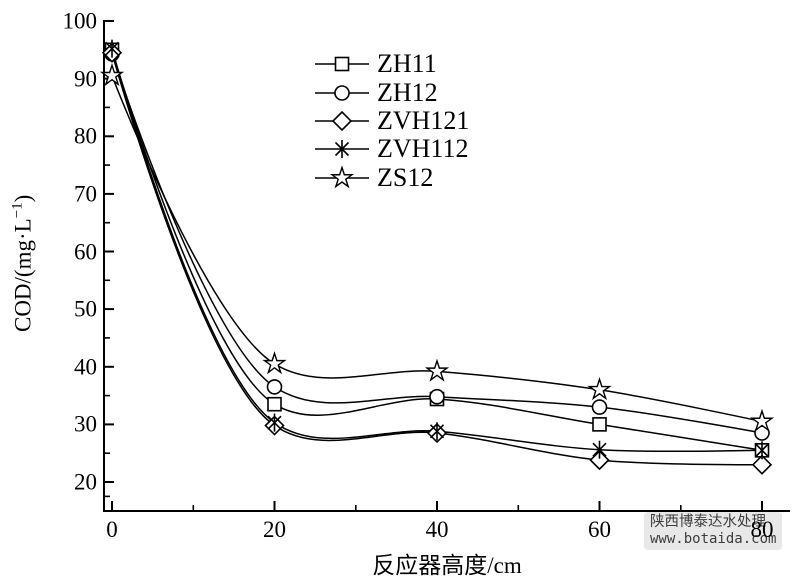 The width and height of the screenshot is (800, 577). I want to click on watermark-url-text: www.botaida.com, so click(713, 539).